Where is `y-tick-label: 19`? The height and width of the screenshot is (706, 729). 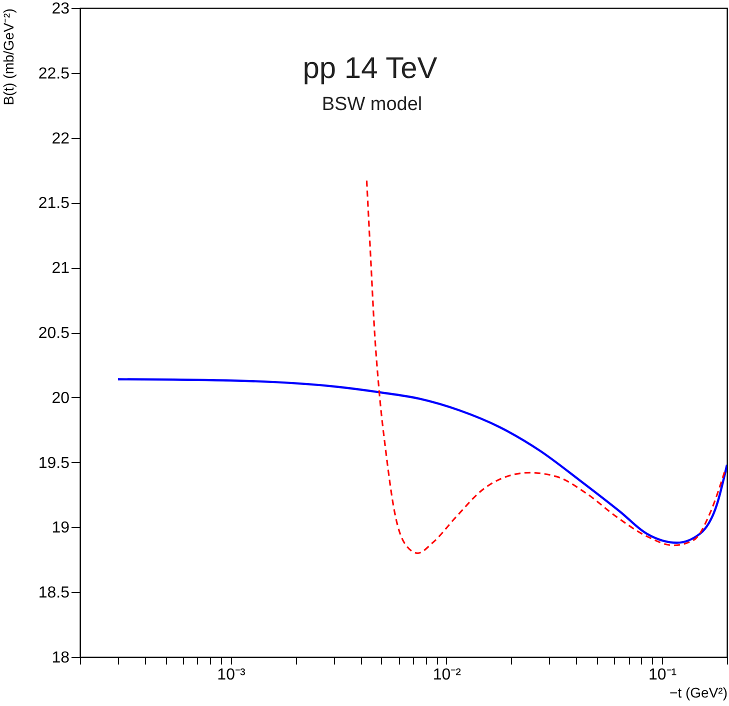 y-tick-label: 19 is located at coordinates (61, 528).